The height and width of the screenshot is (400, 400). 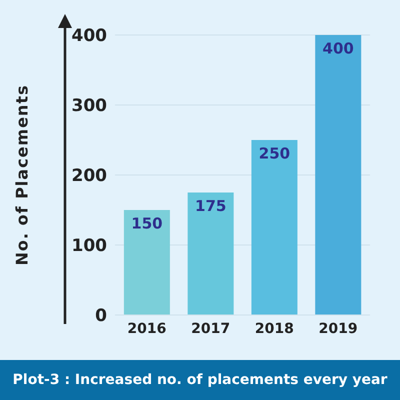 What do you see at coordinates (274, 328) in the screenshot?
I see `x-tick-label: 2018` at bounding box center [274, 328].